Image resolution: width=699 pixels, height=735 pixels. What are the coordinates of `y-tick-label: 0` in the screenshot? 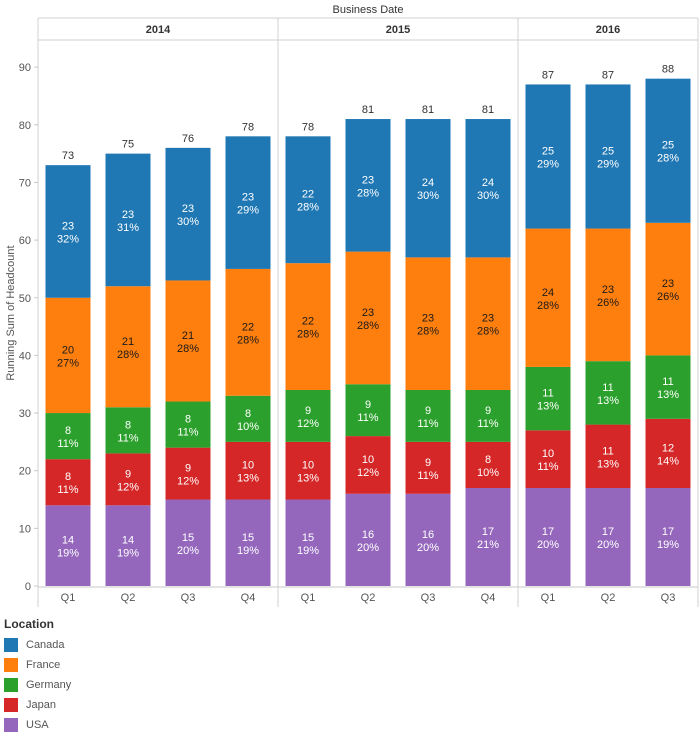 It's located at (28, 587).